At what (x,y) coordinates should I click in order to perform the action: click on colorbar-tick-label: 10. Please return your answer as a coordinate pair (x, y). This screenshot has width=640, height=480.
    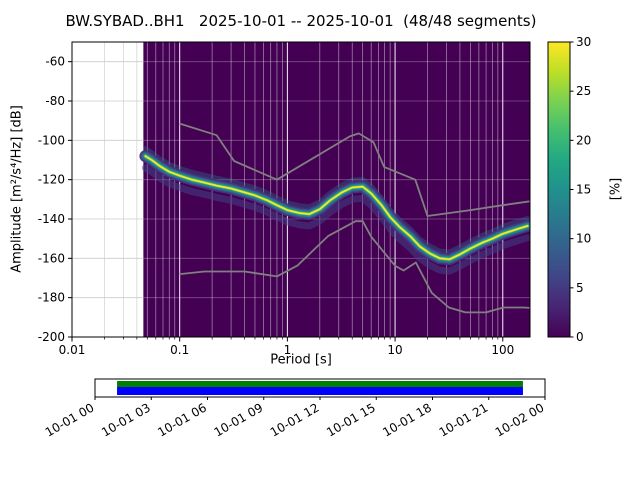
    Looking at the image, I should click on (583, 239).